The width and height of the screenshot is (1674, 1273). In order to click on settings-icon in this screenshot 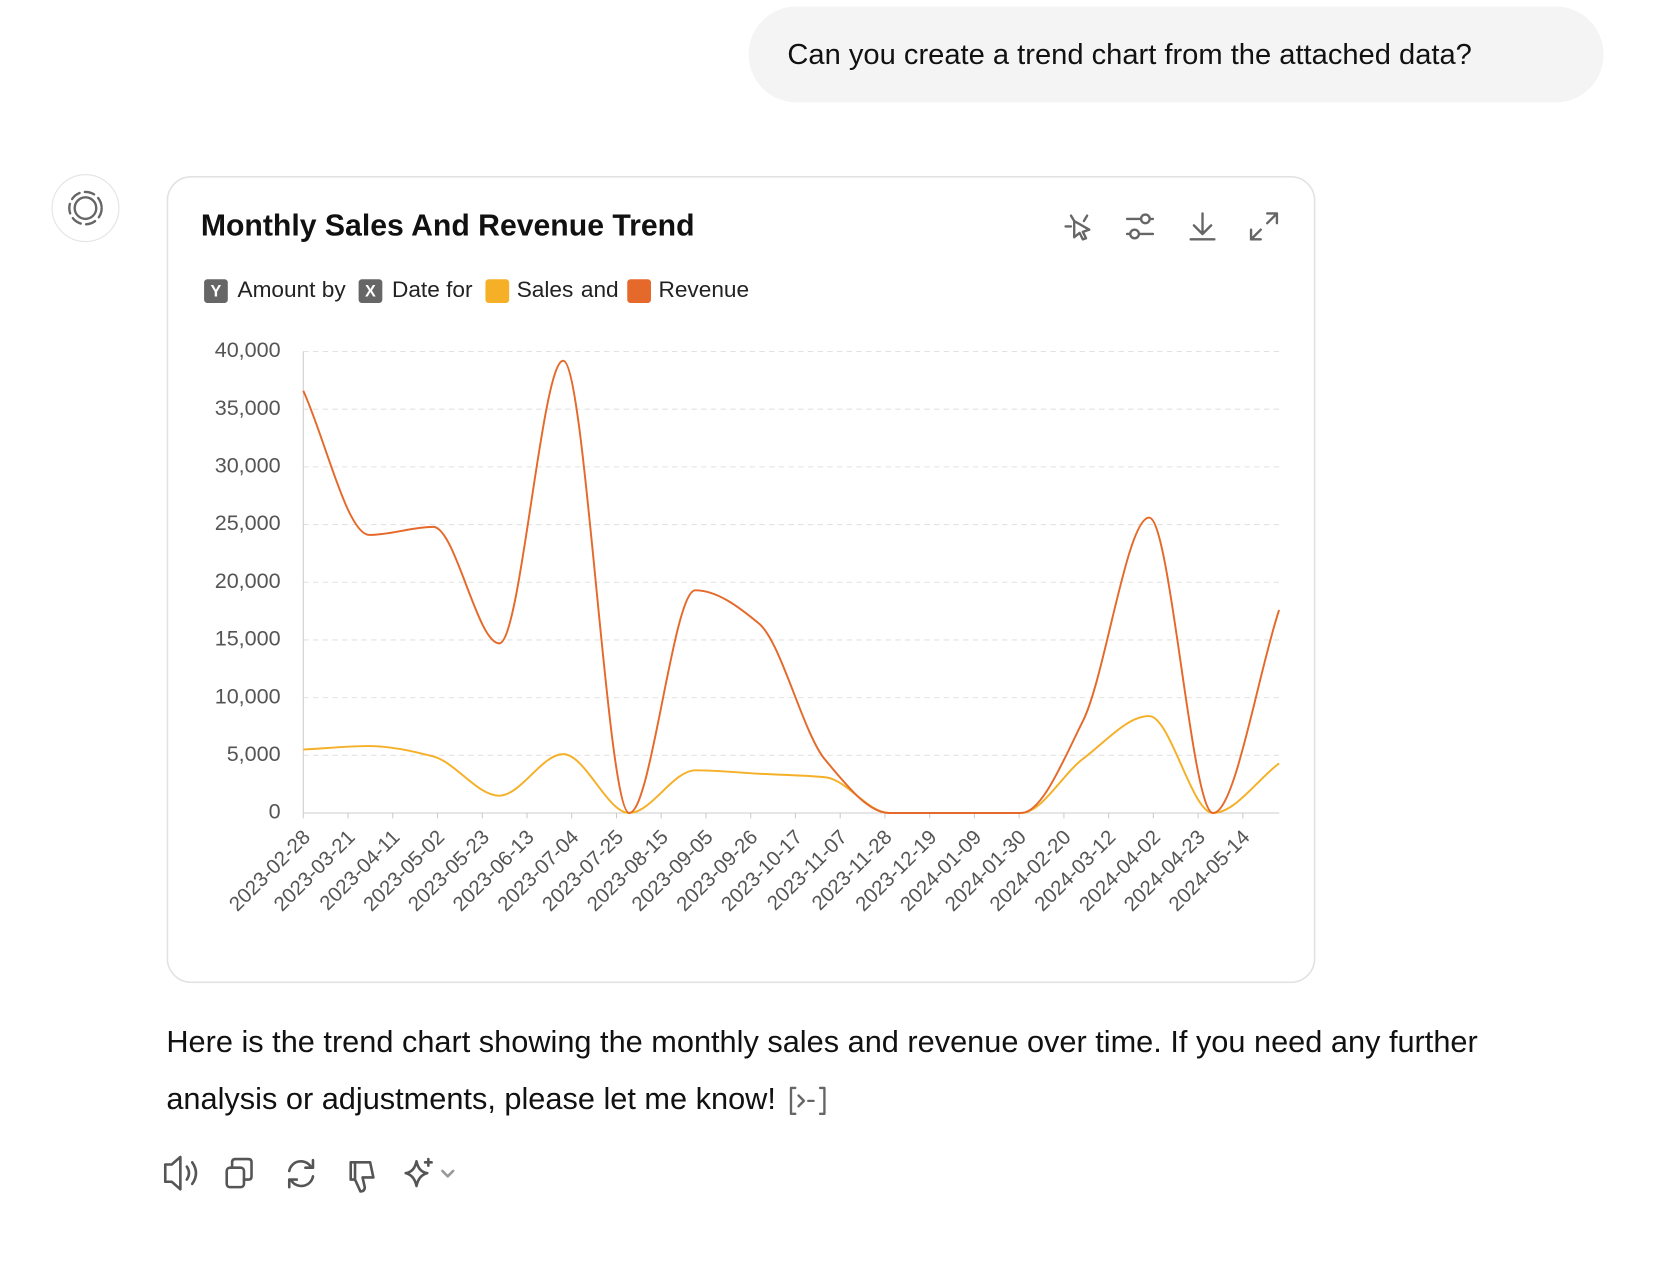, I will do `click(1140, 226)`.